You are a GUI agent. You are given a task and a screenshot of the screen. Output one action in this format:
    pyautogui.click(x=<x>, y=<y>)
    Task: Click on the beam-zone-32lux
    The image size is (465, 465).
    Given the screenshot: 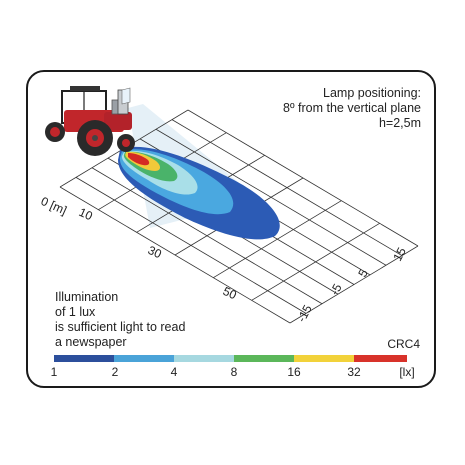 What is the action you would take?
    pyautogui.click(x=139, y=159)
    